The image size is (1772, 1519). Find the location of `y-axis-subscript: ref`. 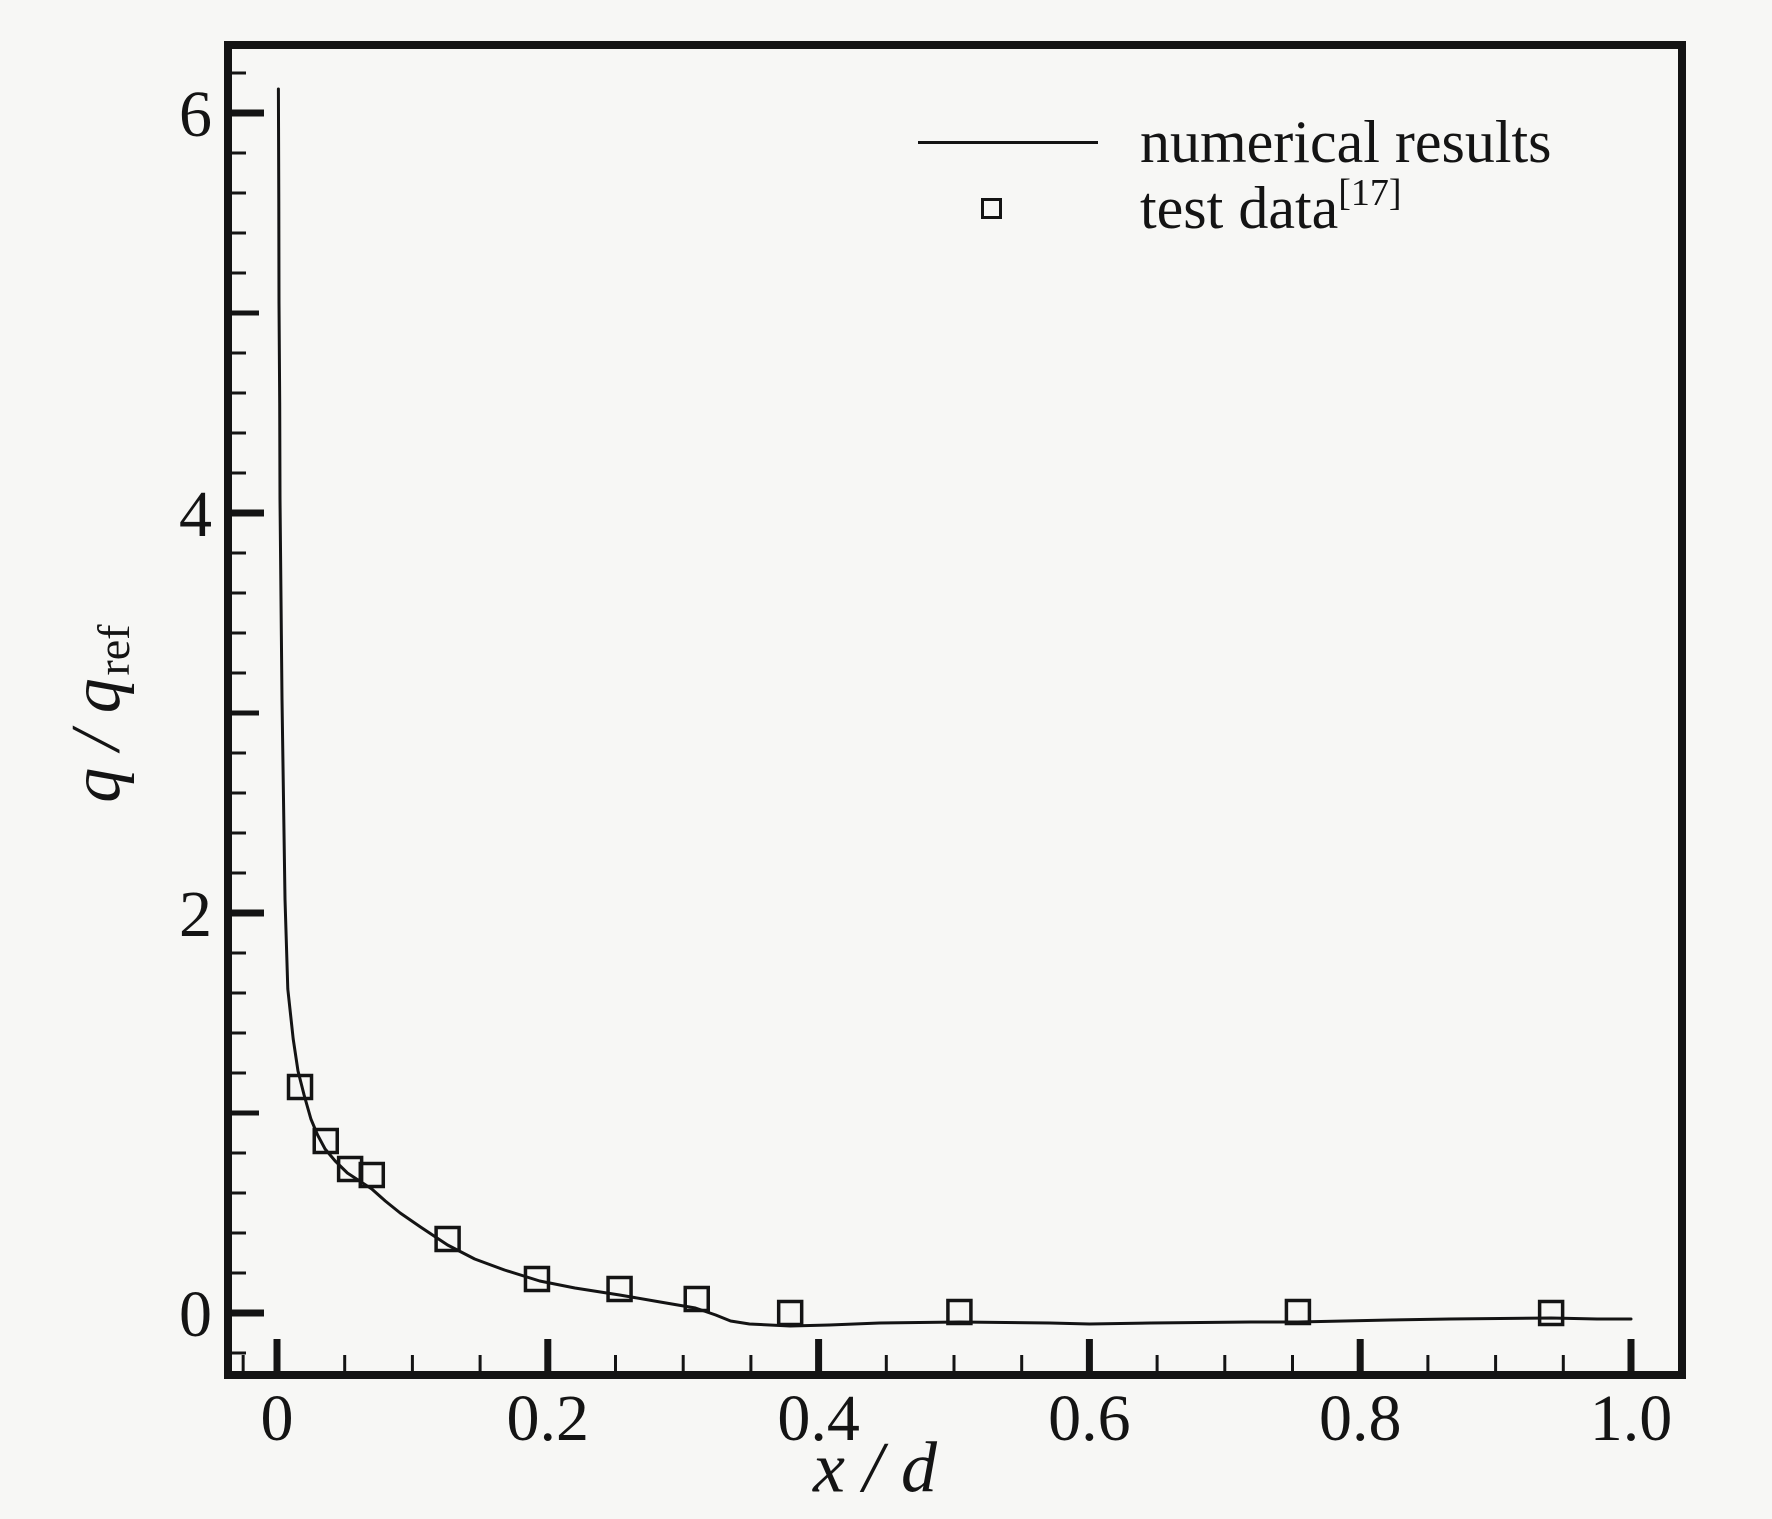

y-axis-subscript: ref is located at coordinates (114, 650).